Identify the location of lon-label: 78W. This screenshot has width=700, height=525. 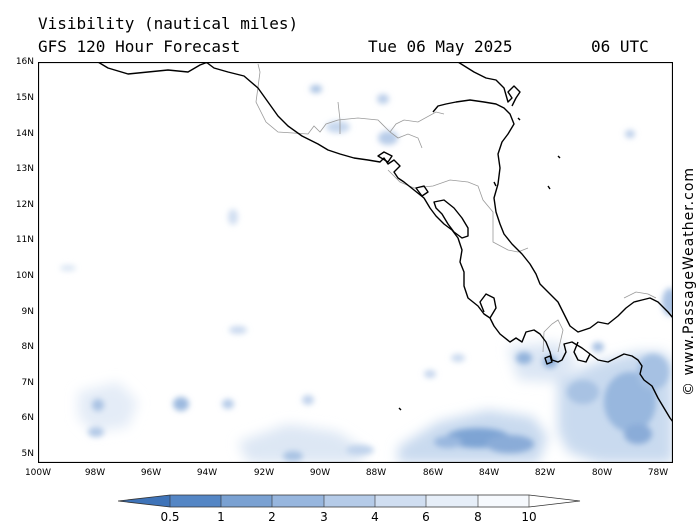
(658, 473).